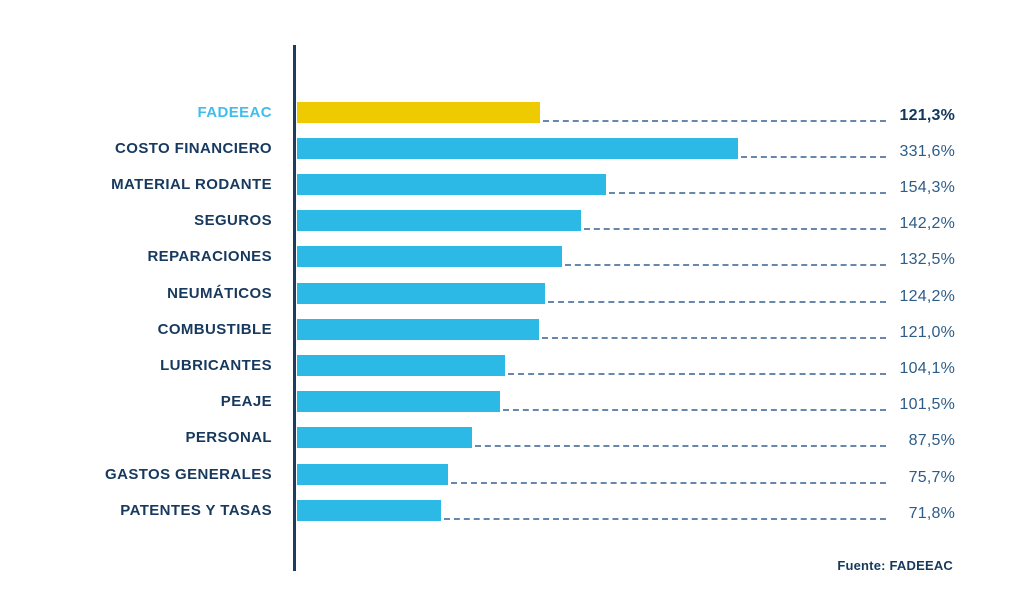  What do you see at coordinates (931, 441) in the screenshot?
I see `value-label: 87,5%` at bounding box center [931, 441].